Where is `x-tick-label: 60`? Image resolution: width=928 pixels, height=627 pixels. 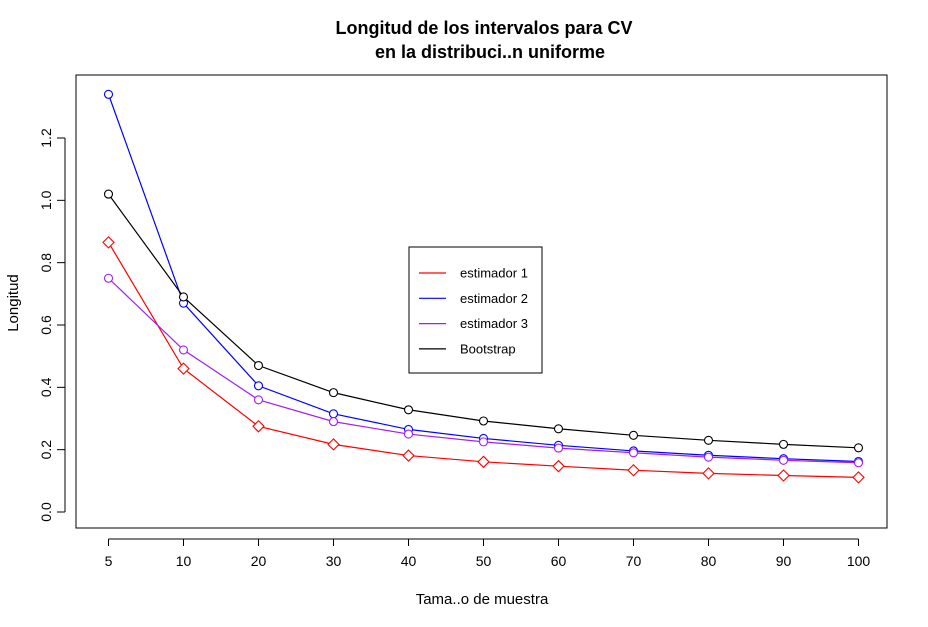
x-tick-label: 60 is located at coordinates (559, 561).